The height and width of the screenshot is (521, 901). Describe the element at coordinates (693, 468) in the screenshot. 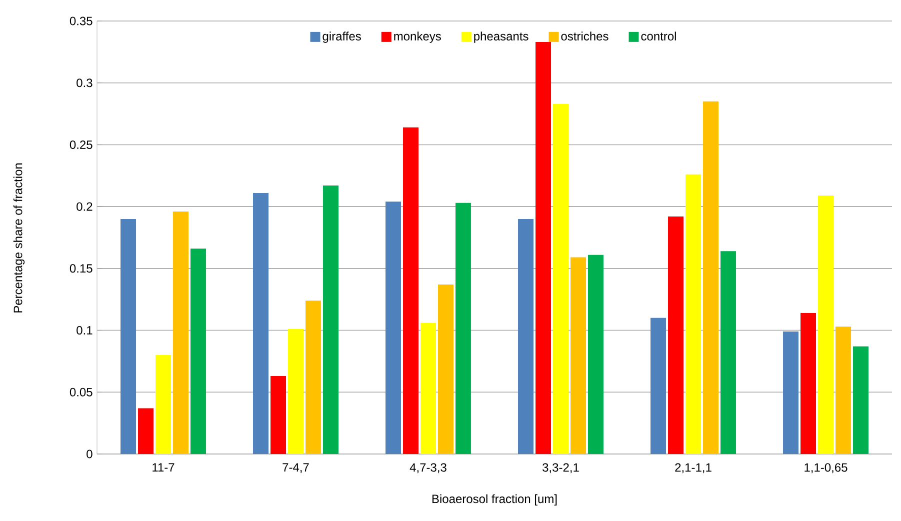

I see `x-tick-label: 2,1-1,1` at that location.